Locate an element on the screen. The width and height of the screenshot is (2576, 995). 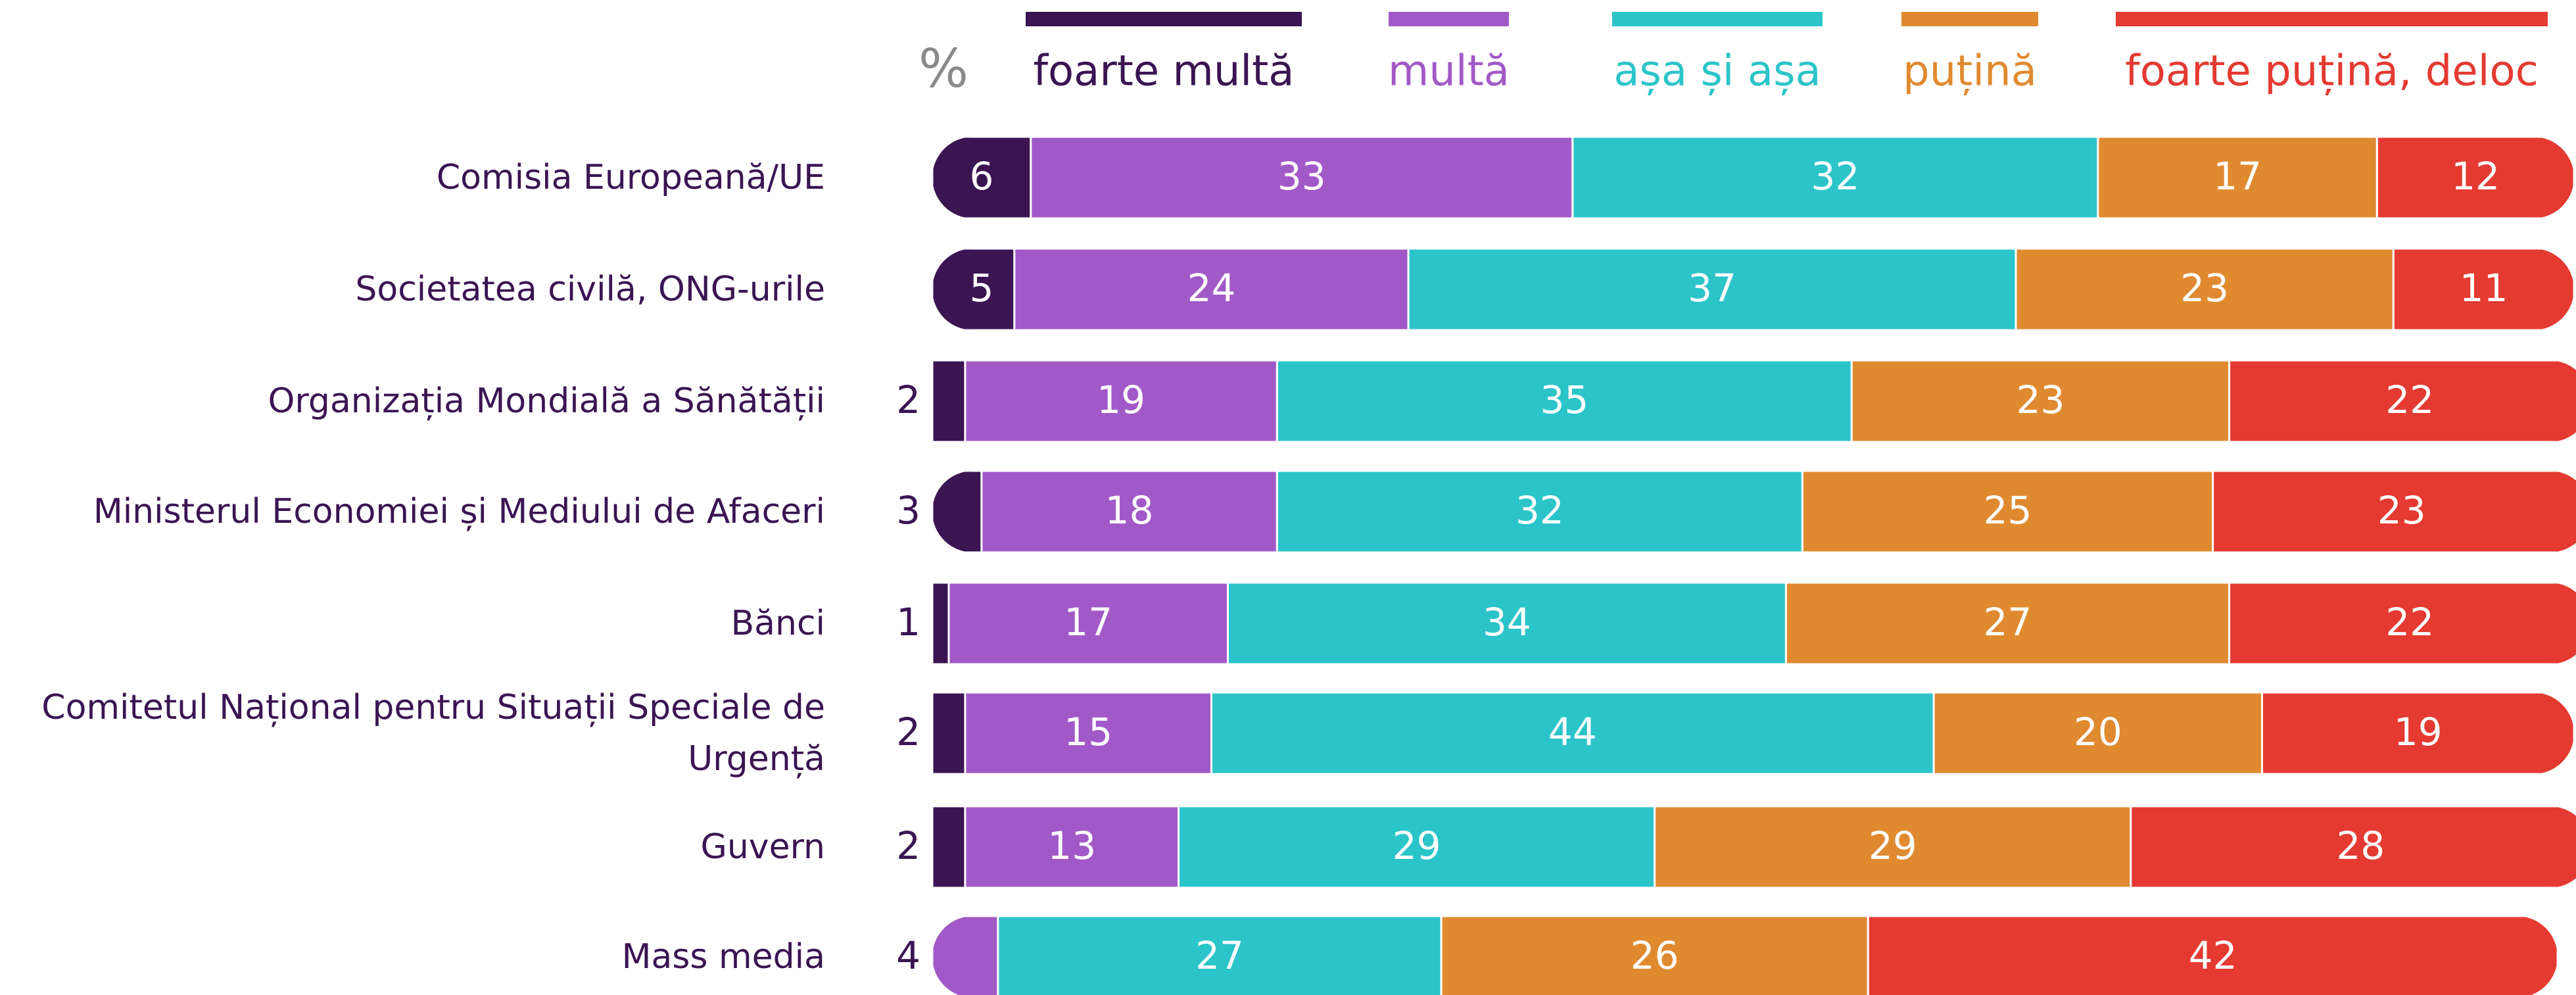
data-label: 18 is located at coordinates (1129, 510).